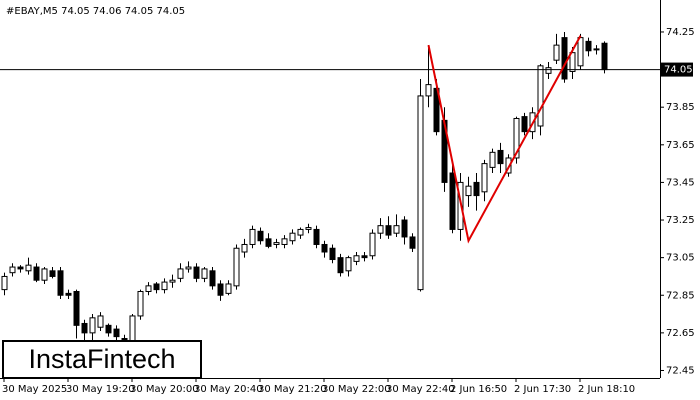 Image resolution: width=700 pixels, height=400 pixels. Describe the element at coordinates (228, 389) in the screenshot. I see `x-tick-label: 30 May 20:40` at that location.